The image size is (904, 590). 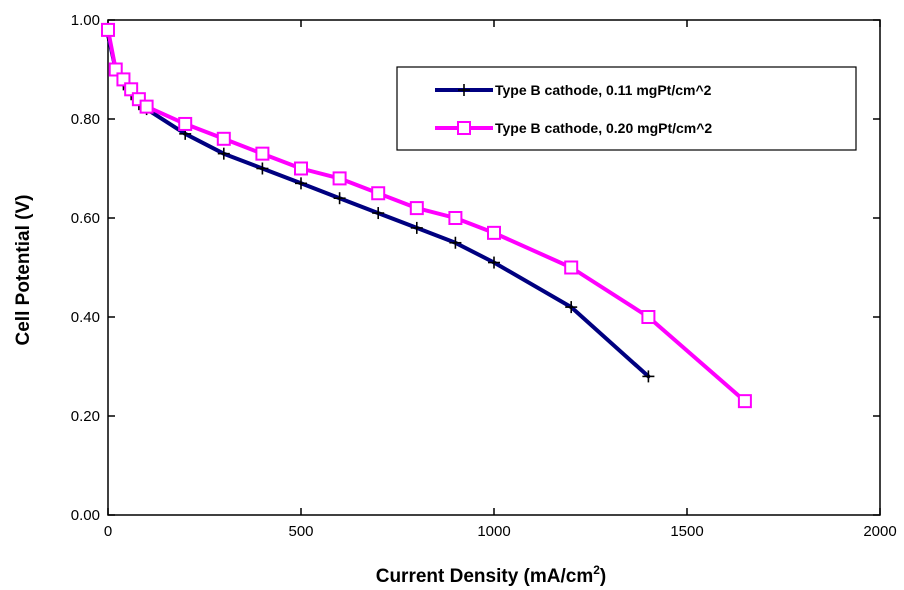 What do you see at coordinates (603, 576) in the screenshot?
I see `x-axis-title-suffix: )` at bounding box center [603, 576].